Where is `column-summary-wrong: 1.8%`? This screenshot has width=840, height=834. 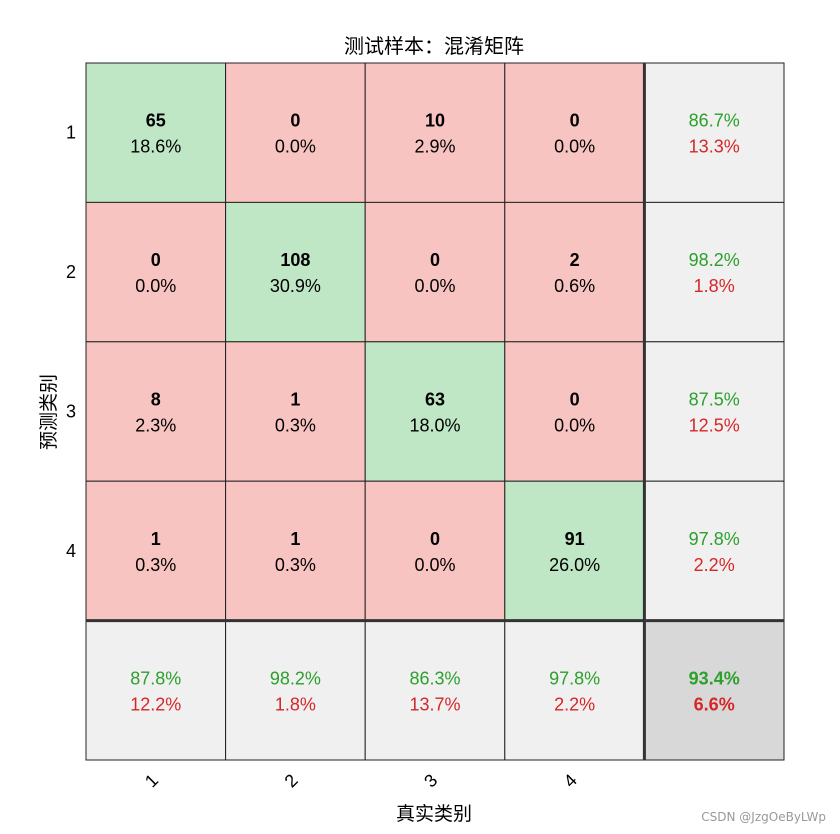
column-summary-wrong: 1.8% is located at coordinates (295, 704).